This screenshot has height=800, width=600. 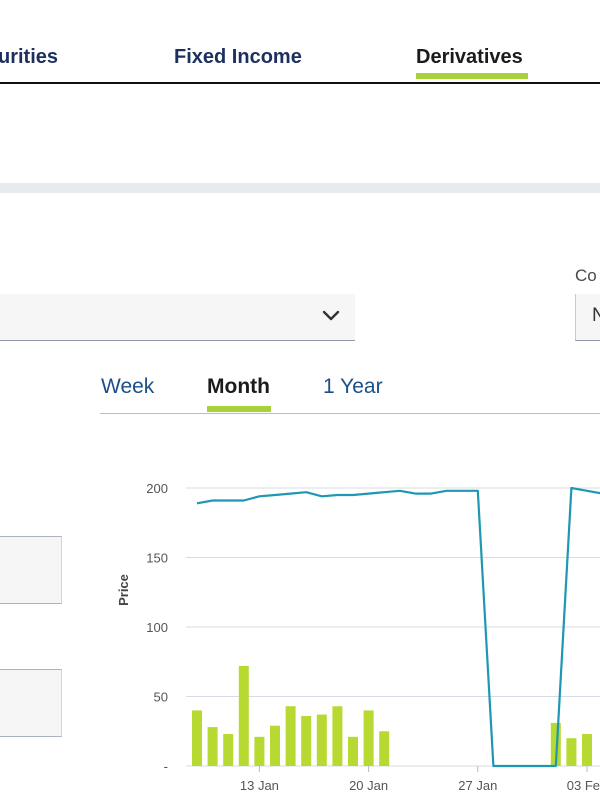 What do you see at coordinates (157, 488) in the screenshot?
I see `y-tick-label: 200` at bounding box center [157, 488].